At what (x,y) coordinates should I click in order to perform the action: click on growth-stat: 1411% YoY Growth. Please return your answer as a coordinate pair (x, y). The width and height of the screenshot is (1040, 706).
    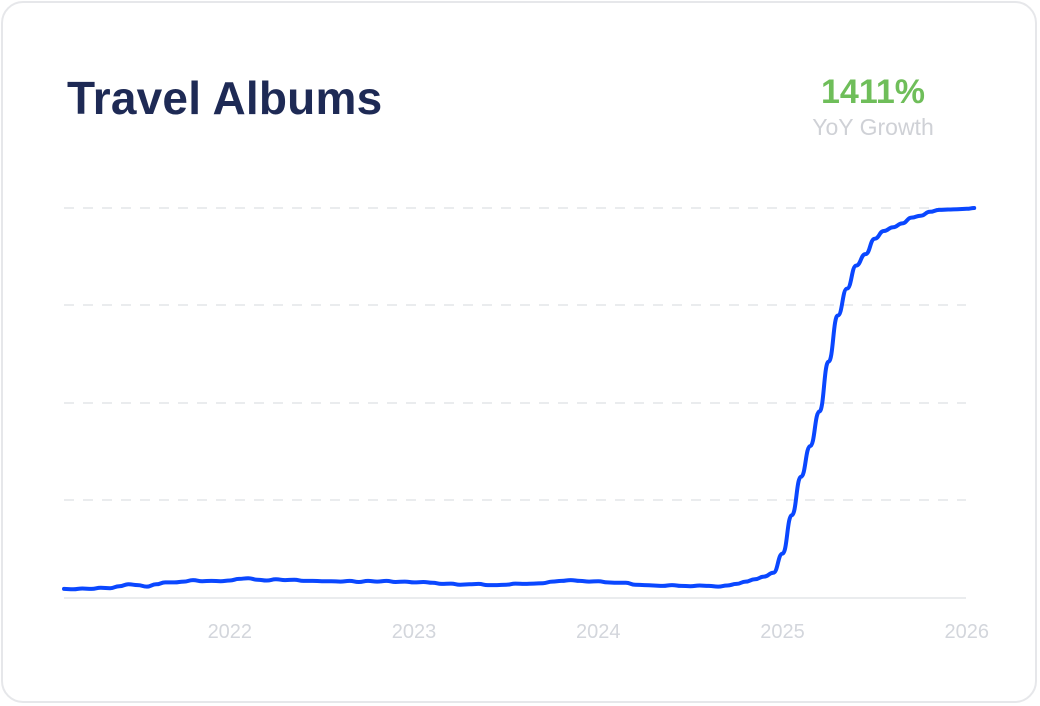
    Looking at the image, I should click on (873, 107).